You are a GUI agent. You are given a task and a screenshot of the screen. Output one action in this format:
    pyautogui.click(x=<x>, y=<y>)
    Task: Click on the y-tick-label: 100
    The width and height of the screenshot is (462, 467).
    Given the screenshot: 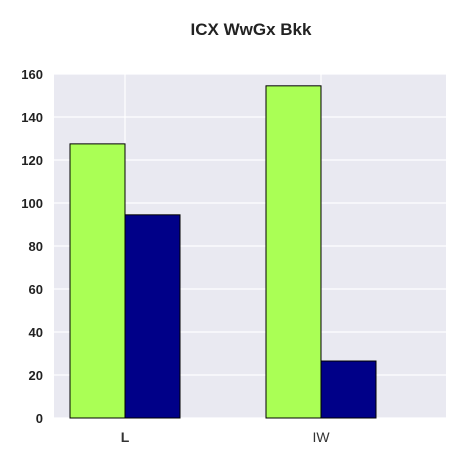 What is the action you would take?
    pyautogui.click(x=32, y=203)
    